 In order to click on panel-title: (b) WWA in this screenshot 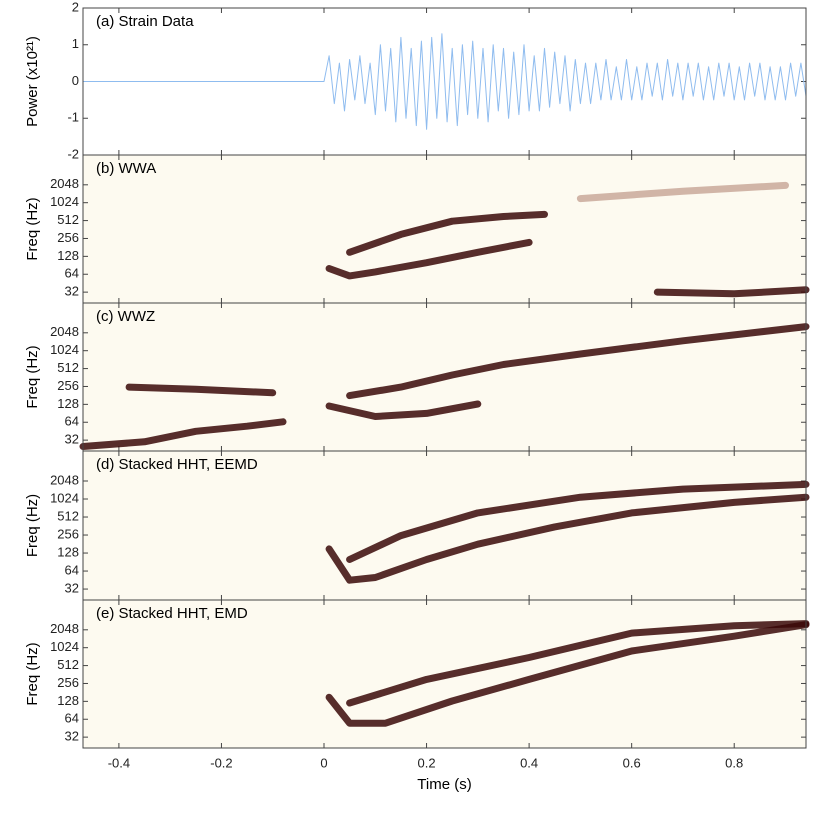, I will do `click(126, 168)`.